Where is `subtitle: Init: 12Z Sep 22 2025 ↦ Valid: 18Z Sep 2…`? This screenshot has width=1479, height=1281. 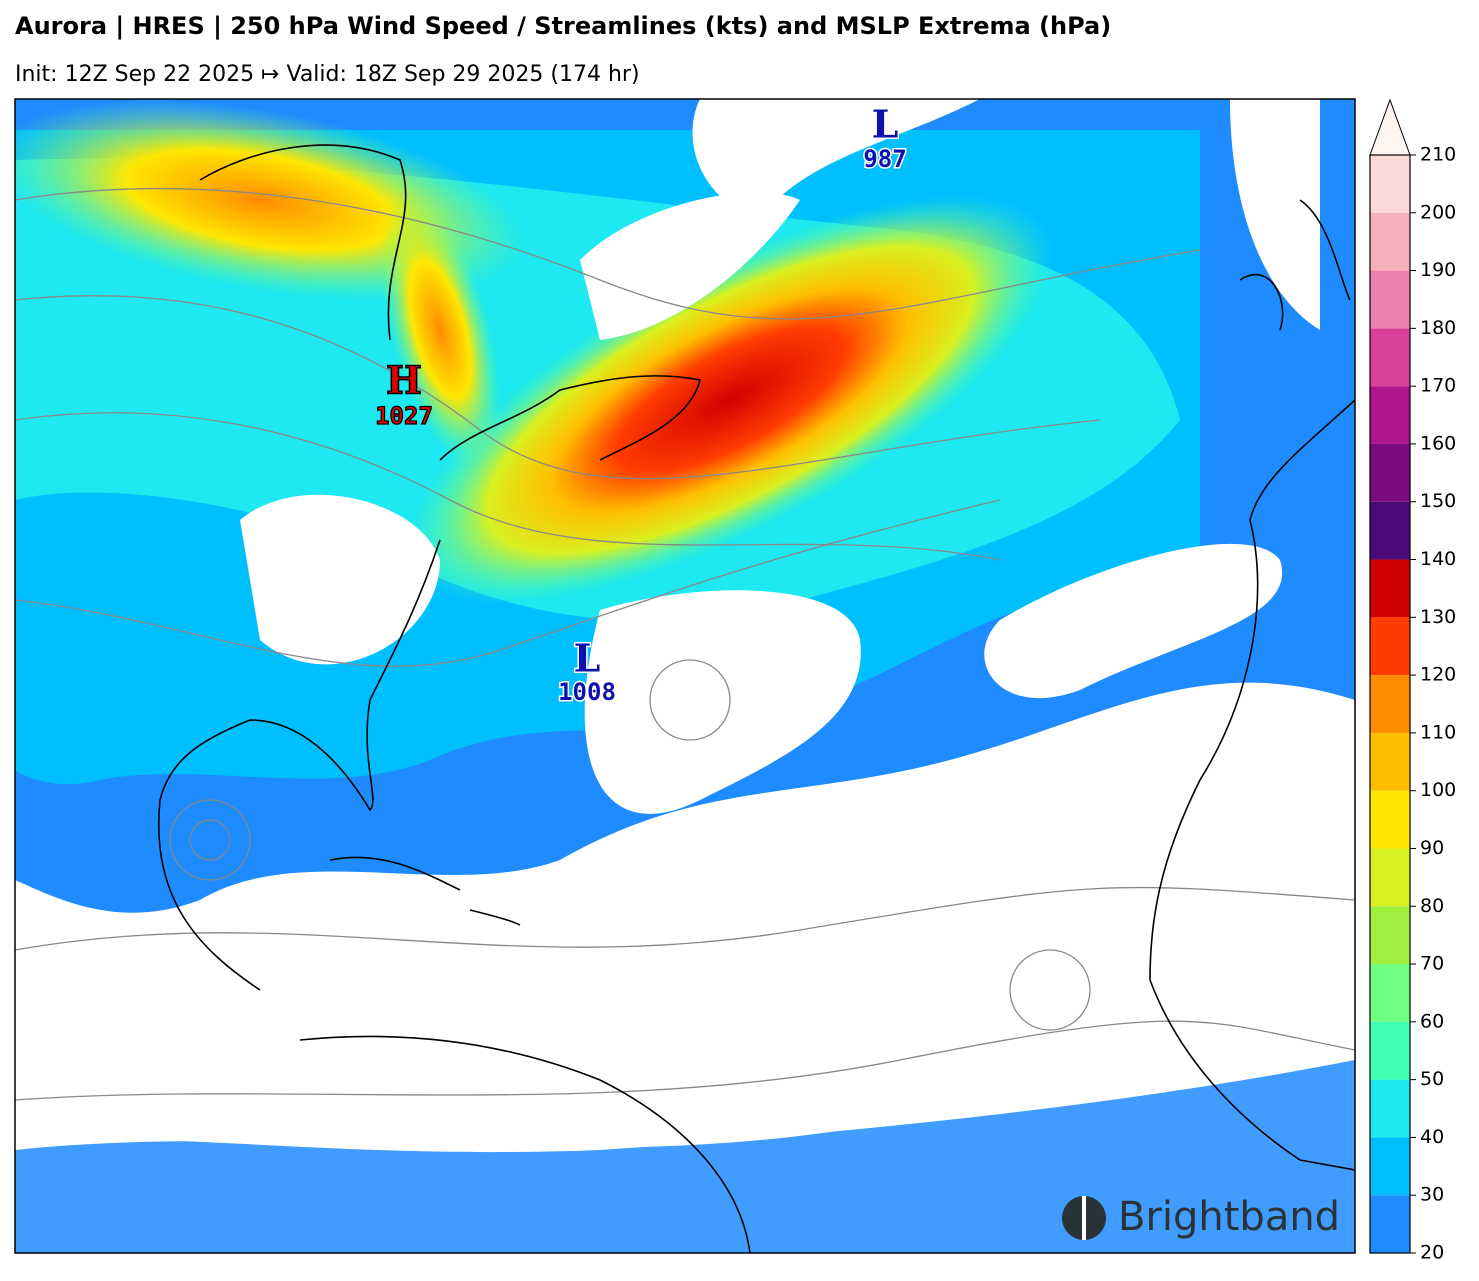 subtitle: Init: 12Z Sep 22 2025 ↦ Valid: 18Z Sep 2… is located at coordinates (327, 74).